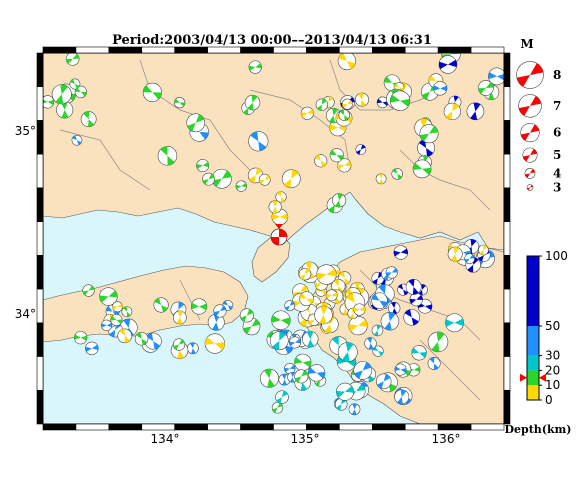 The image size is (580, 500). Describe the element at coordinates (530, 75) in the screenshot. I see `magnitude-legend-symbol-8-quadrants` at that location.